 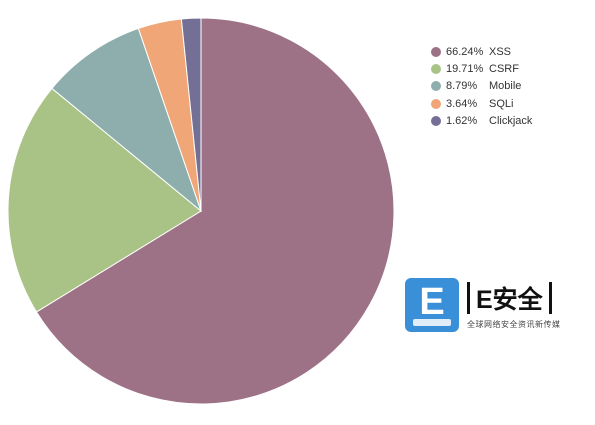 What do you see at coordinates (462, 86) in the screenshot?
I see `legend-percent: 8.79%` at bounding box center [462, 86].